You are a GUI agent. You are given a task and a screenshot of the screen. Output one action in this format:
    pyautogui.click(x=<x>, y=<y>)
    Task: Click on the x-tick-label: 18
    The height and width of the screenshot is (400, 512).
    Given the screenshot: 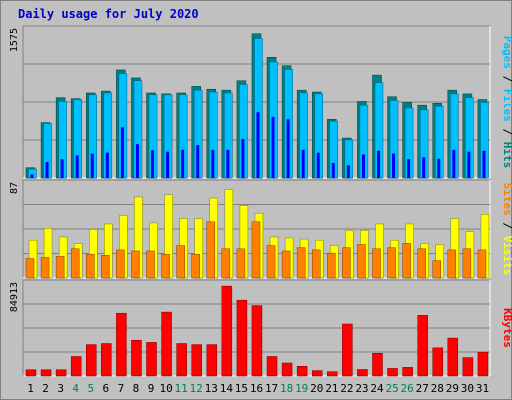 What is the action you would take?
    pyautogui.click(x=286, y=388)
    